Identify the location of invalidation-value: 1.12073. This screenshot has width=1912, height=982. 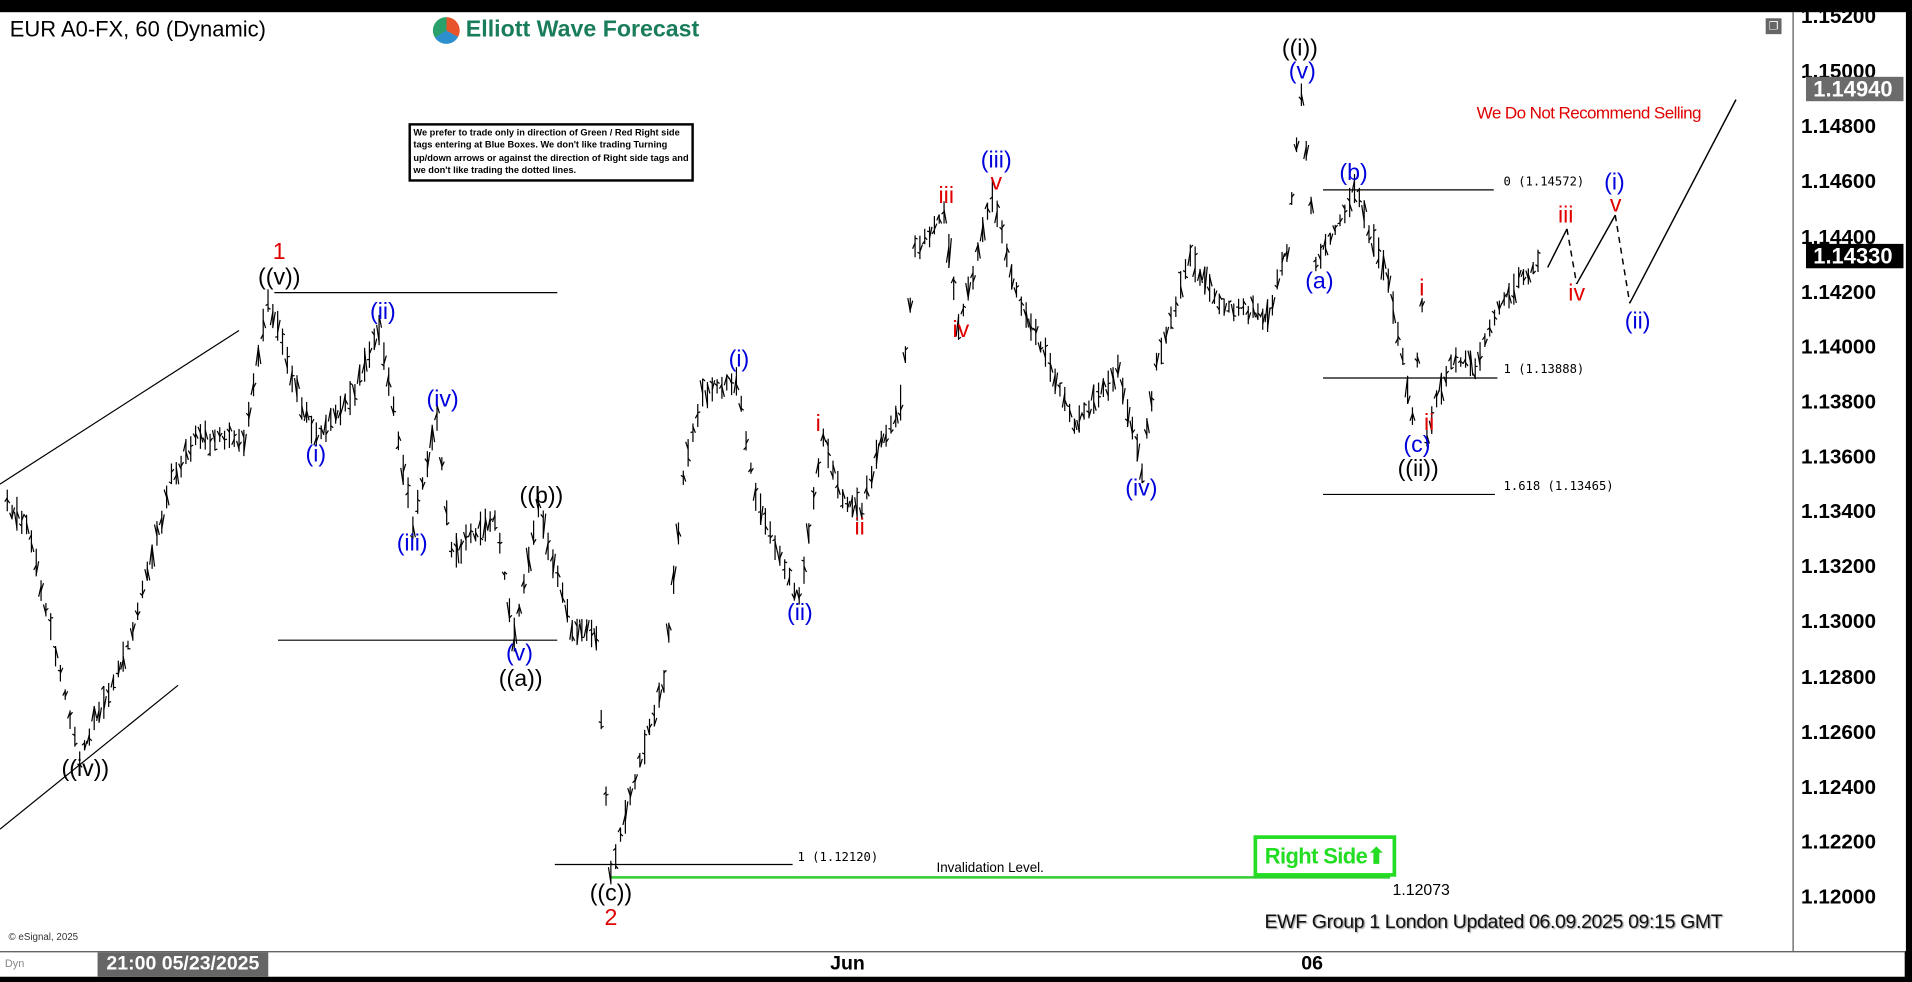
(1421, 889).